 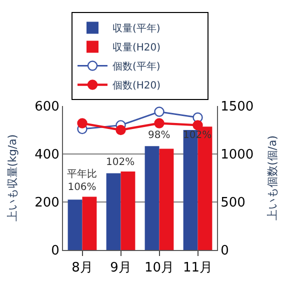 What do you see at coordinates (272, 178) in the screenshot?
I see `y2-axis-title: 上いも個数(個/a)` at bounding box center [272, 178].